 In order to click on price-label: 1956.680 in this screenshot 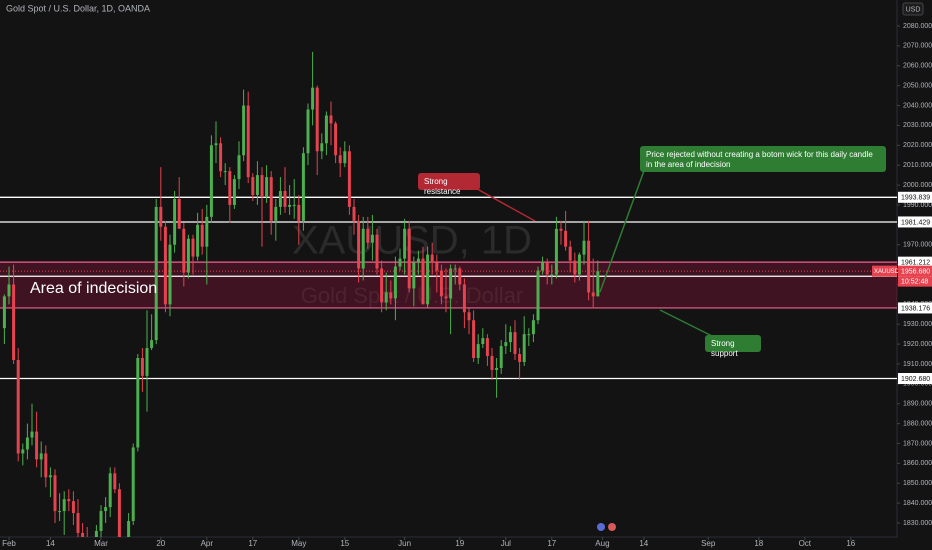, I will do `click(915, 272)`.